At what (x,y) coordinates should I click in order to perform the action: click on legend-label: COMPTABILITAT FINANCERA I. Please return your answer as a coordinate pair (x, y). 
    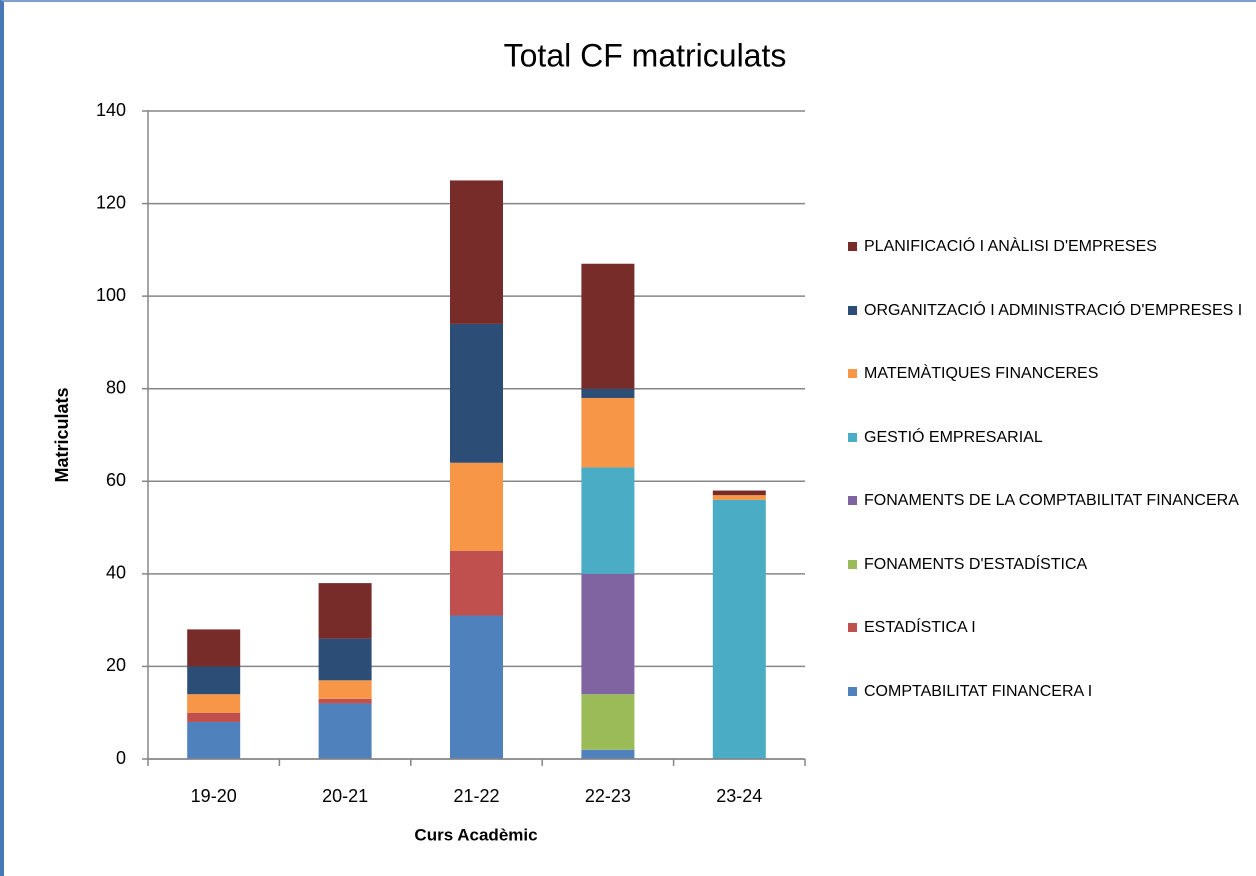
    Looking at the image, I should click on (978, 691).